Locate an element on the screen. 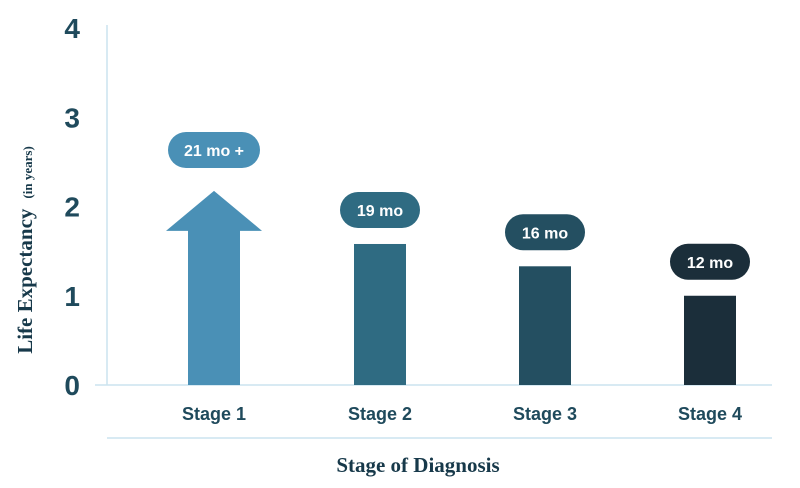  x-axis-title: Stage of Diagnosis is located at coordinates (417, 465).